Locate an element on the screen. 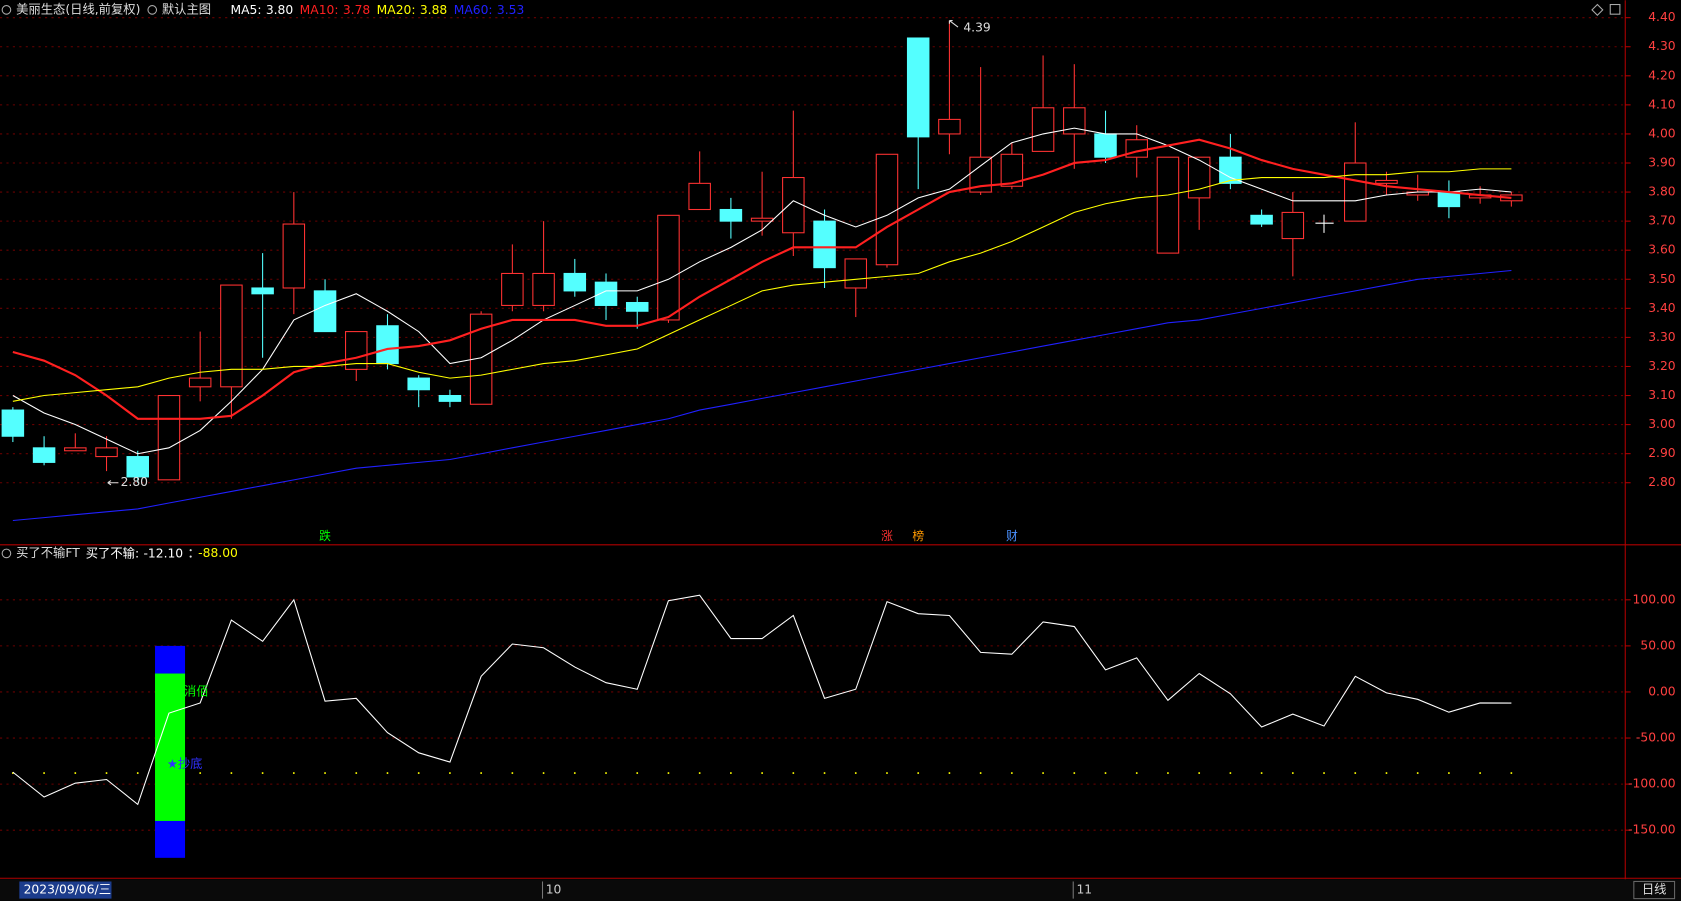  y-tick-label: 2.90 is located at coordinates (1662, 453).